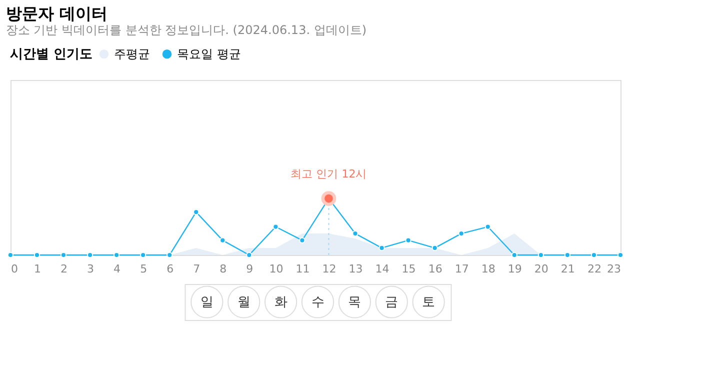 The image size is (712, 386). I want to click on chart-subtitle: 장소 기반 빅데이터를 분석한 정보입니다. (2024.06.13. 업데이트), so click(186, 30).